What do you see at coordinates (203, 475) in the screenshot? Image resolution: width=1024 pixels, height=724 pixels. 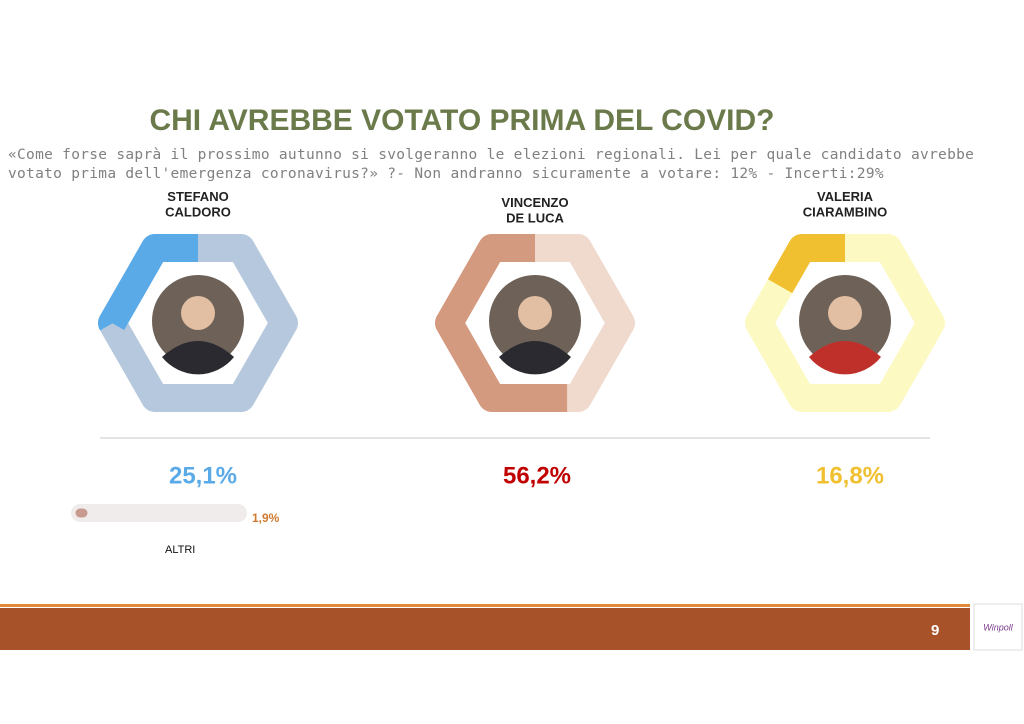 I see `value-label: 25,1%` at bounding box center [203, 475].